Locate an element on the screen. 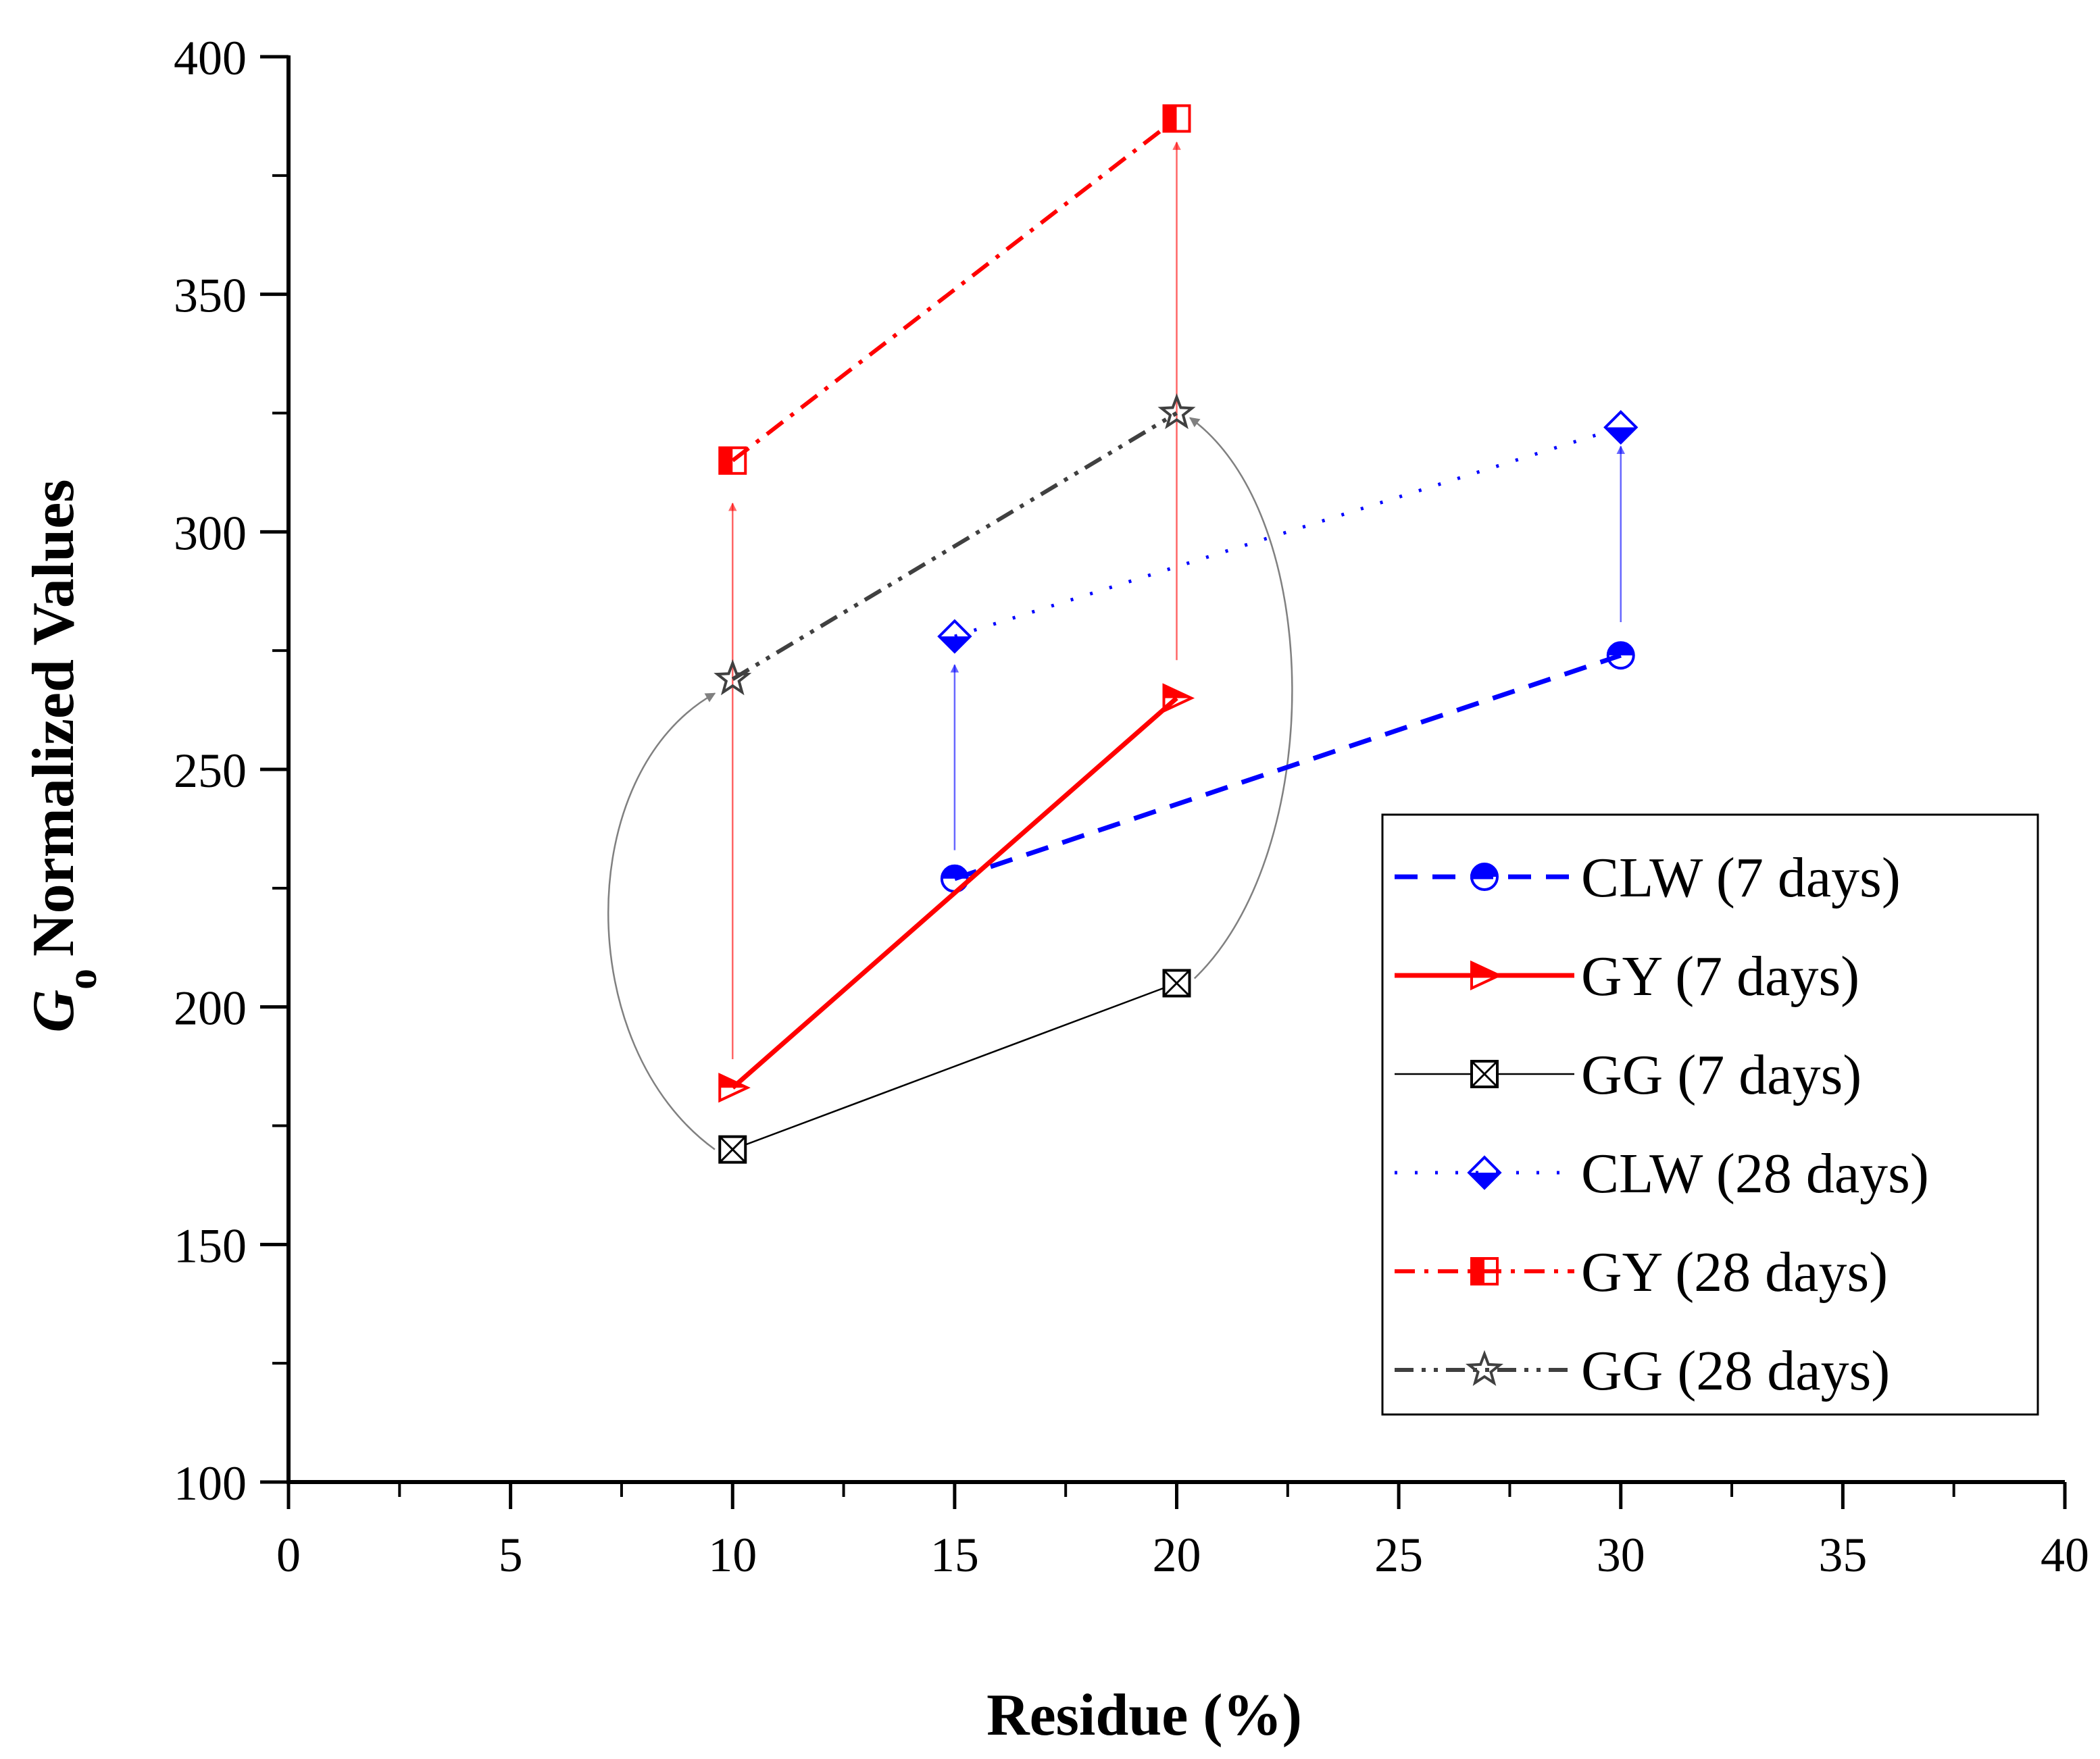 The image size is (2100, 1759). legend-label: GY (28 days) is located at coordinates (1734, 1272).